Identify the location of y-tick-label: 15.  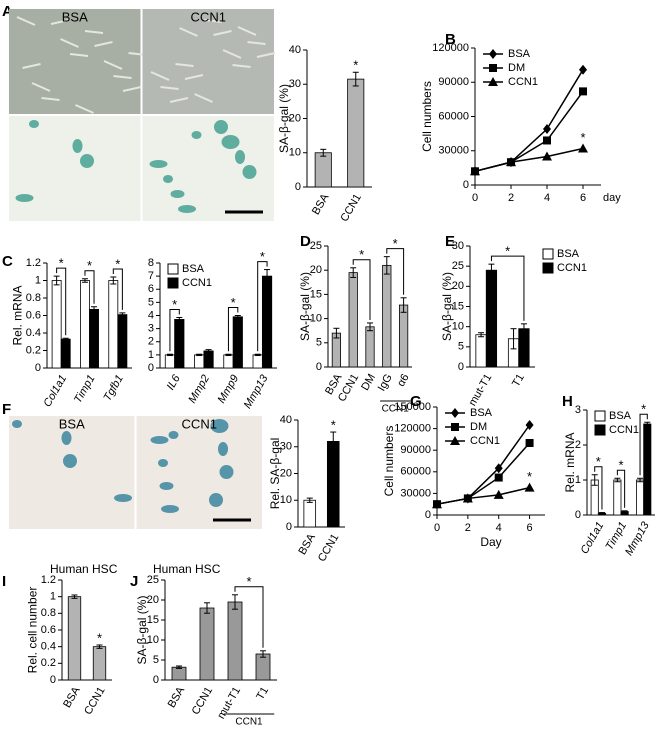
(153, 620).